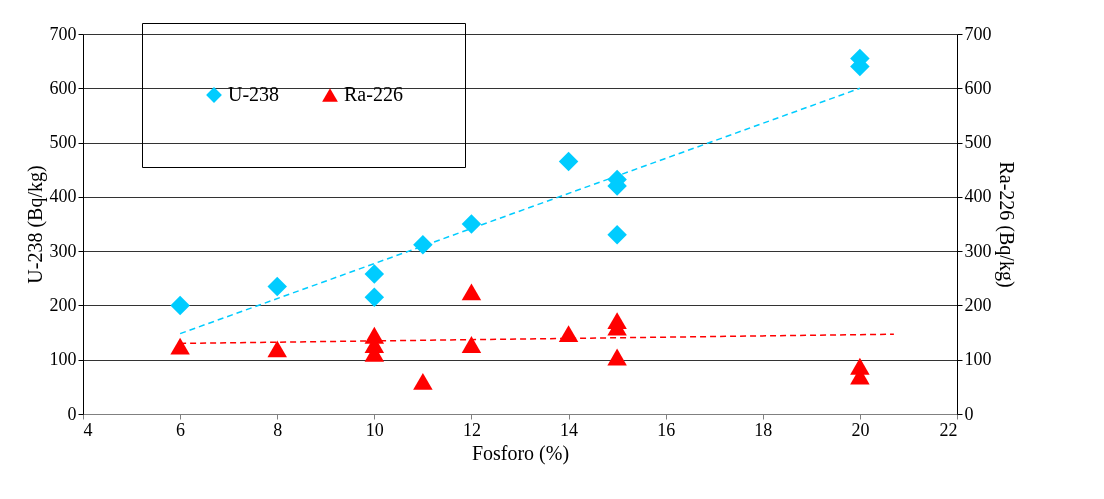 The height and width of the screenshot is (499, 1104). Describe the element at coordinates (72, 413) in the screenshot. I see `y-tick-label: 0` at that location.